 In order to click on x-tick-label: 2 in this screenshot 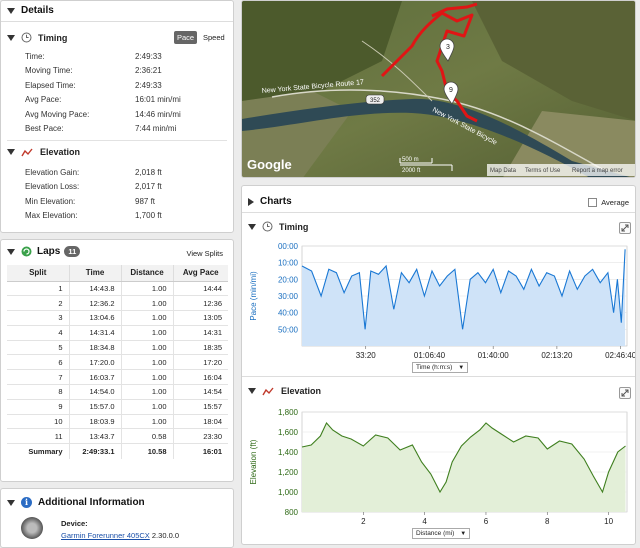, I will do `click(363, 521)`.